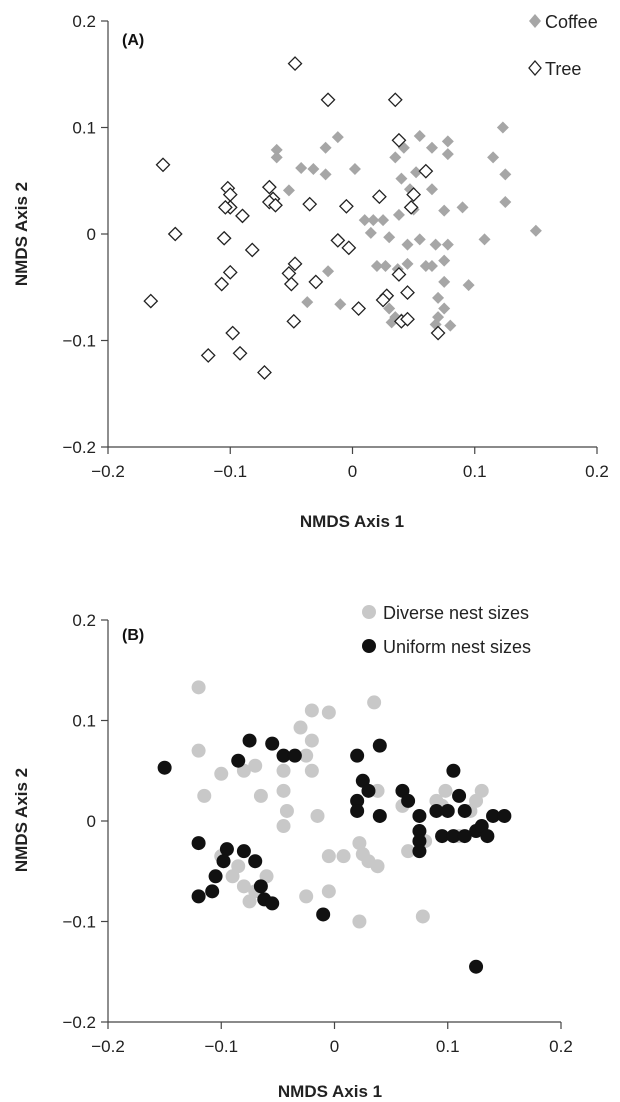 This screenshot has height=1102, width=620. I want to click on panel-b-x-axis-title: NMDS Axis 1, so click(330, 1091).